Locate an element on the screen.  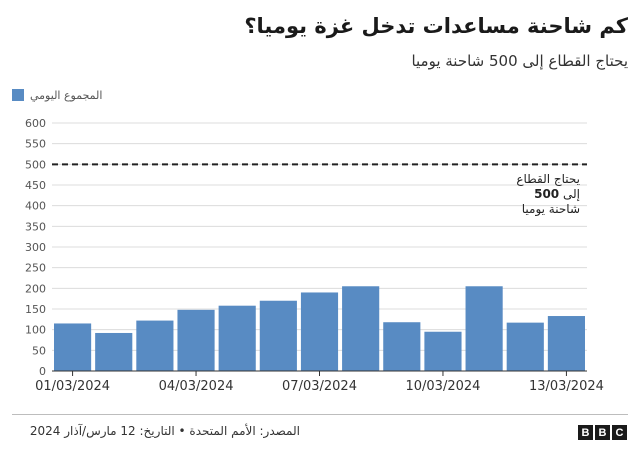
bbc-logo: B B C is located at coordinates (602, 432).